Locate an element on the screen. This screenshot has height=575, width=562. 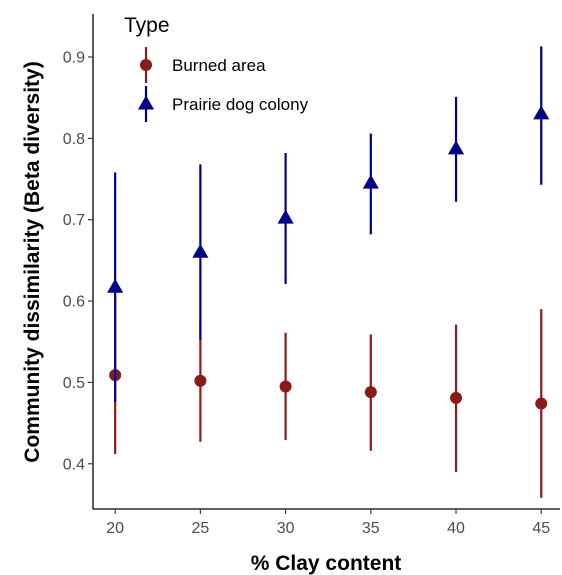
x-tick-label: 40 is located at coordinates (456, 528).